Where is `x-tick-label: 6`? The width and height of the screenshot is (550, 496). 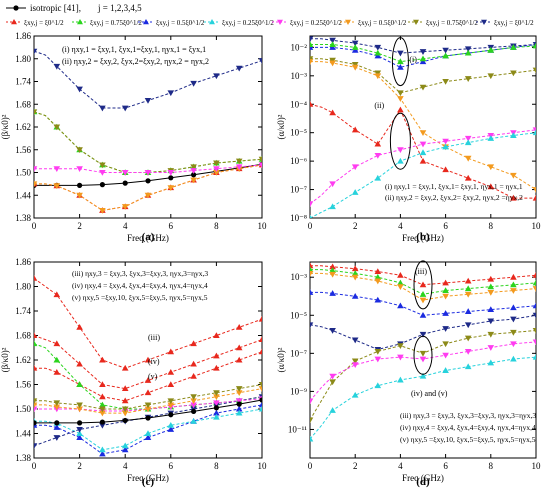
x-tick-label: 6 is located at coordinates (171, 226).